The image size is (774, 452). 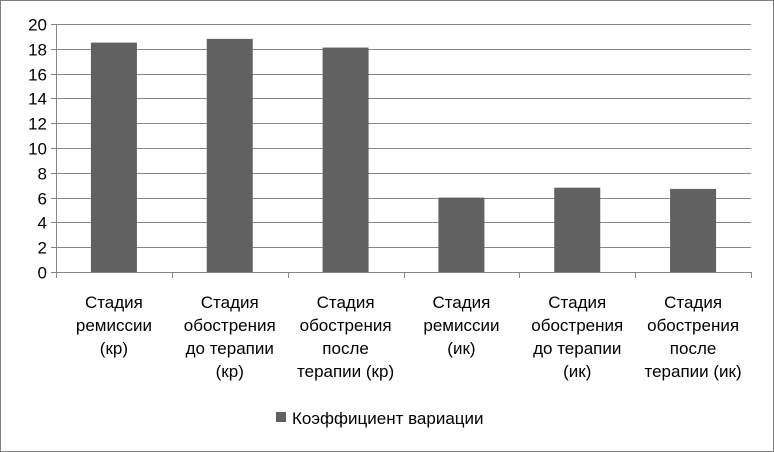 I want to click on category-label: Стадия ремиссии (кр), so click(x=114, y=325).